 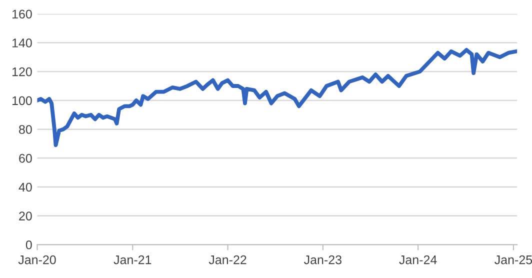 What do you see at coordinates (133, 259) in the screenshot?
I see `x-tick-label: Jan-21` at bounding box center [133, 259].